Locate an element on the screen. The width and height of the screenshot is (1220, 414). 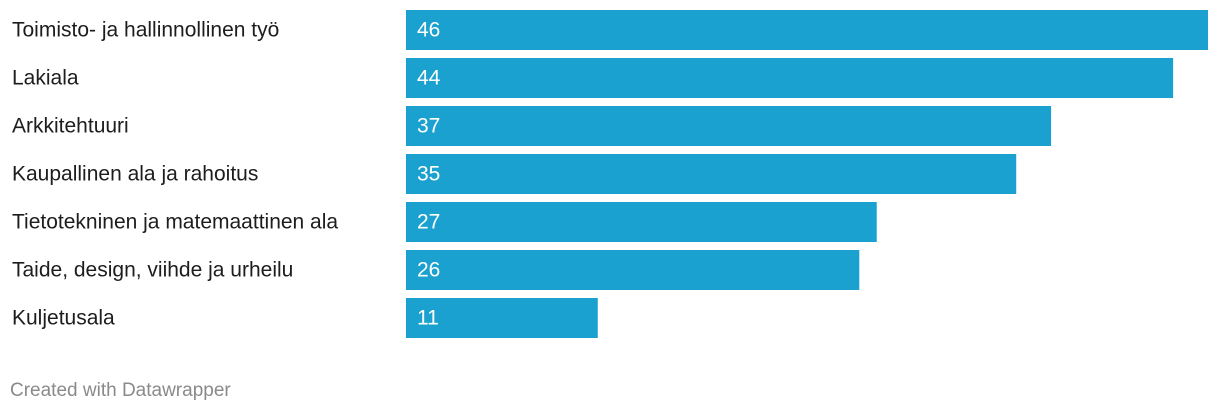
category-label: Taide, design, viihde ja urheilu is located at coordinates (152, 270).